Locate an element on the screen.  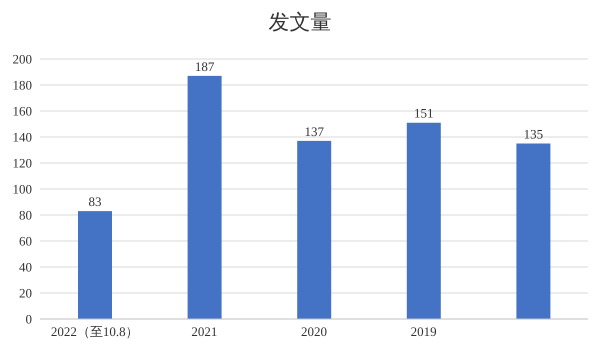
x-tick-label: 2019 is located at coordinates (423, 332).